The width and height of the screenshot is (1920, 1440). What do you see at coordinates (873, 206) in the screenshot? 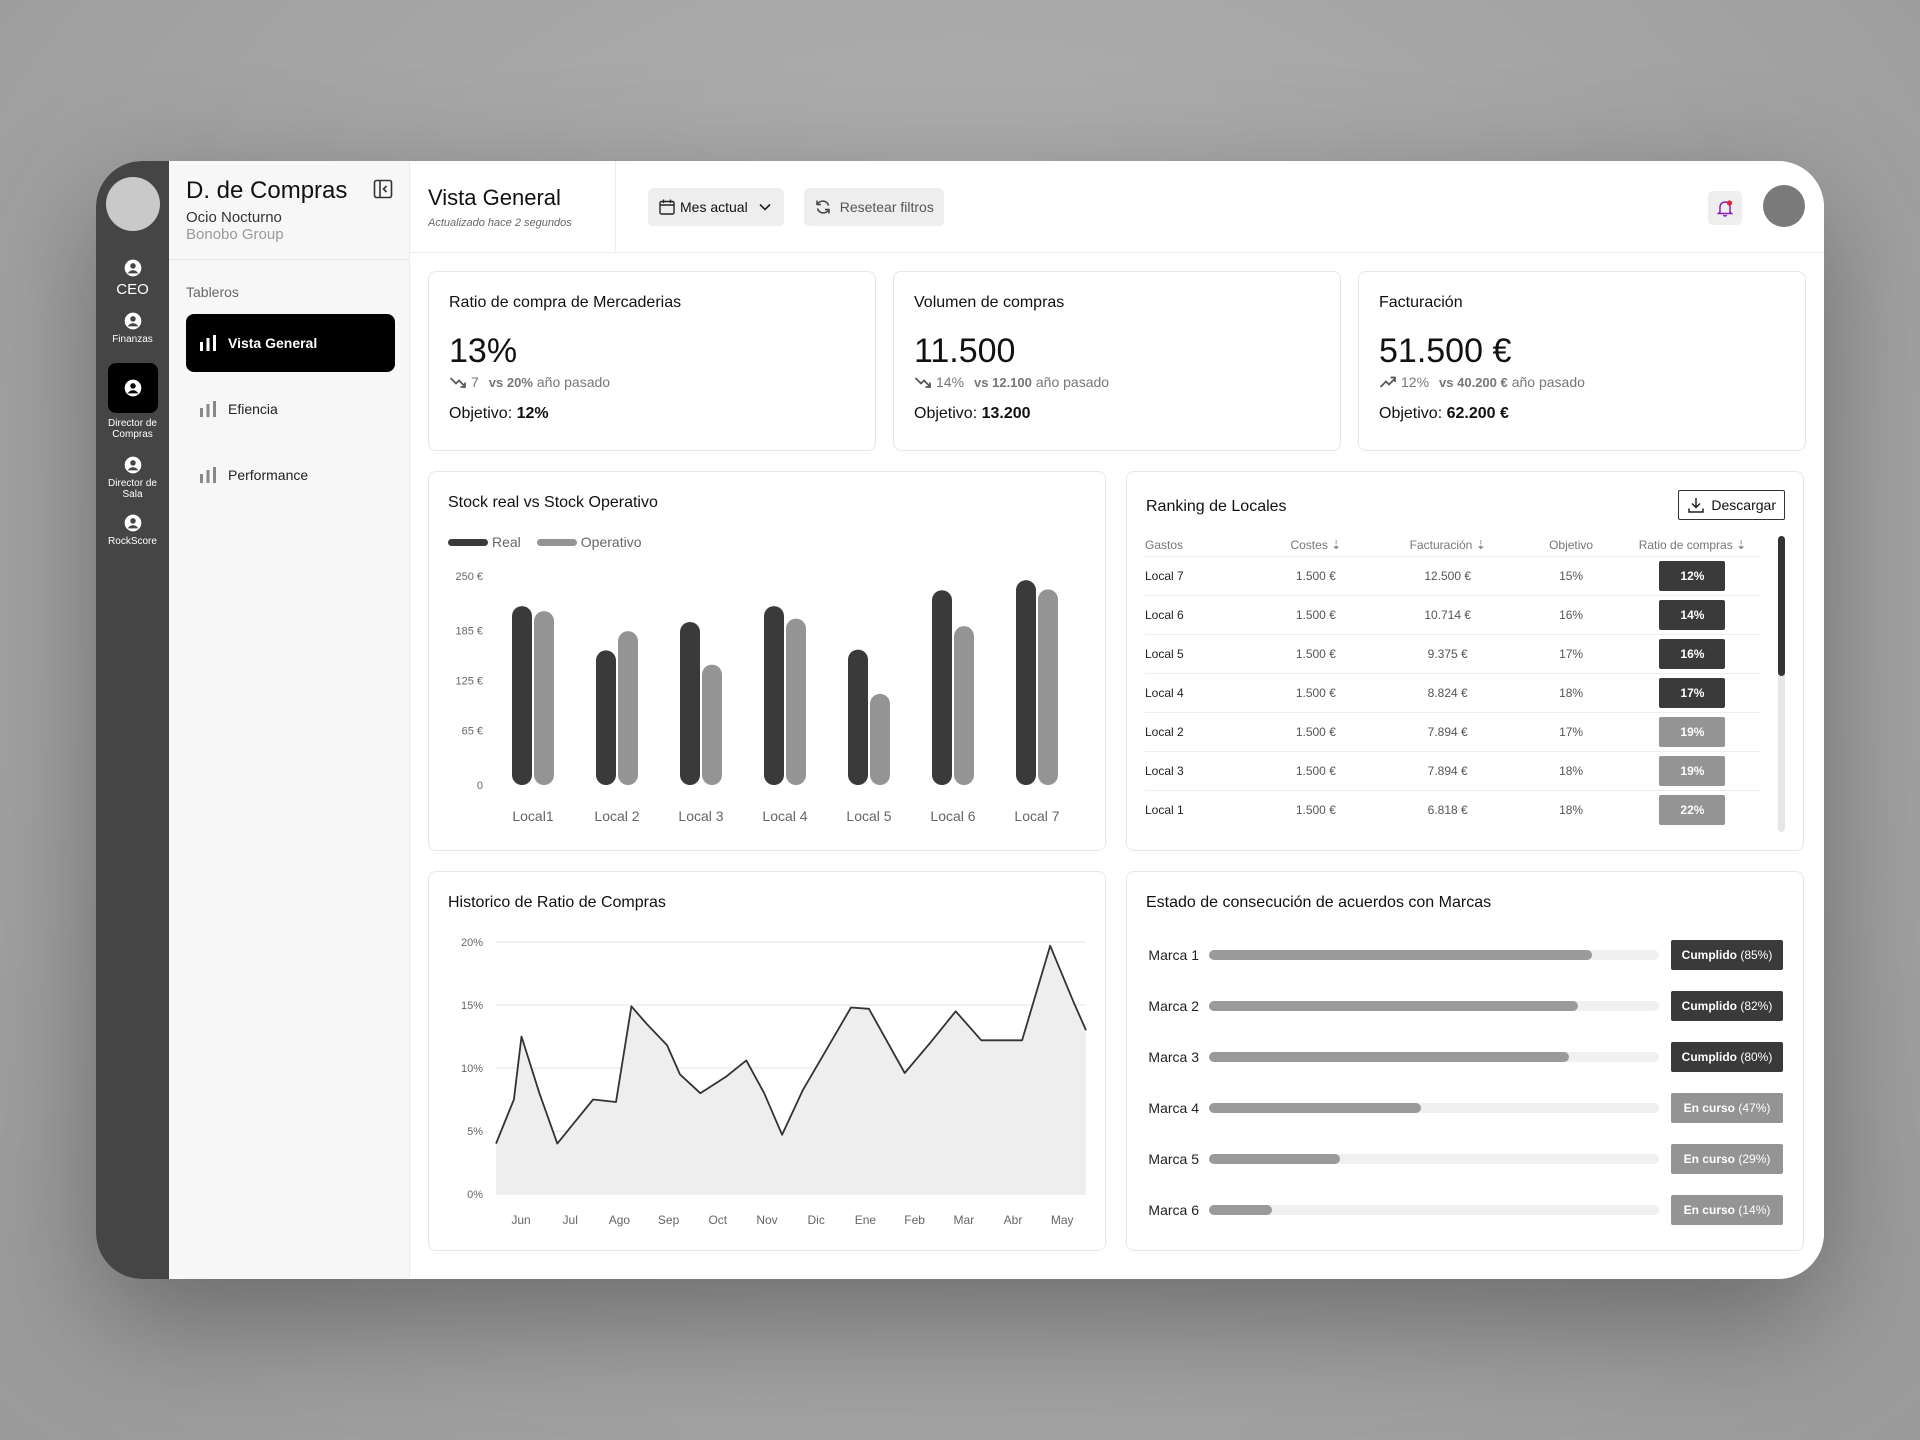
I see `reset-filters-button: Resetear filtros` at bounding box center [873, 206].